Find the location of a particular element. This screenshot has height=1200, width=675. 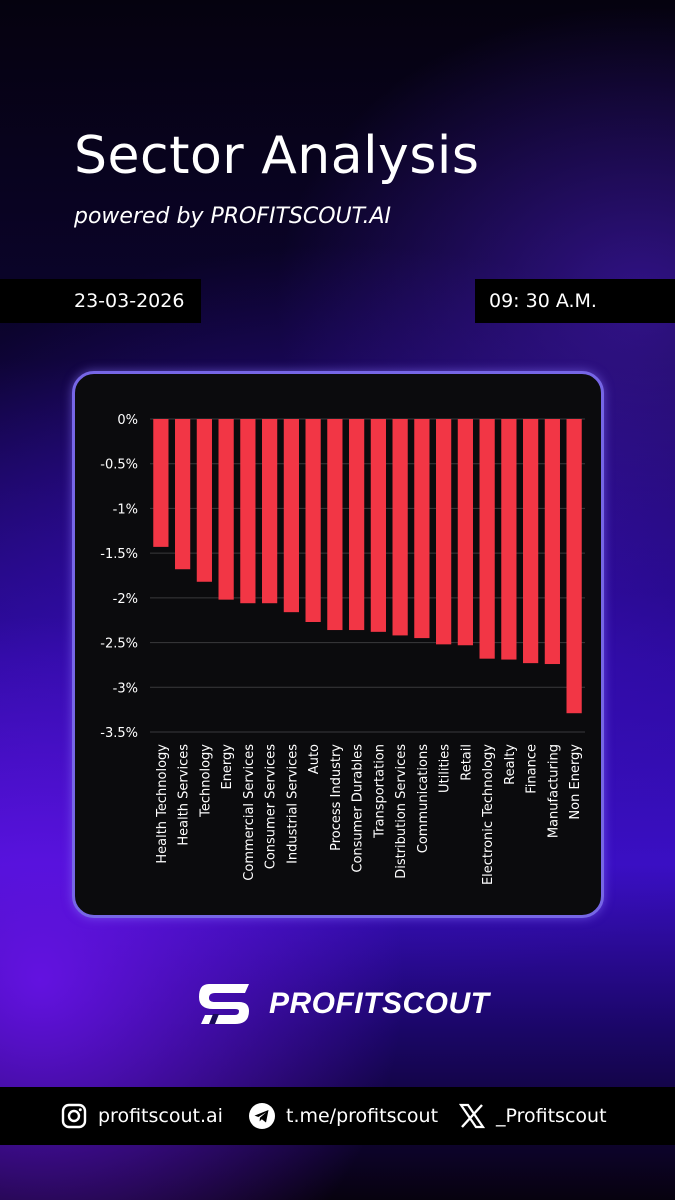

x-tick-label: Manufacturing is located at coordinates (553, 791).